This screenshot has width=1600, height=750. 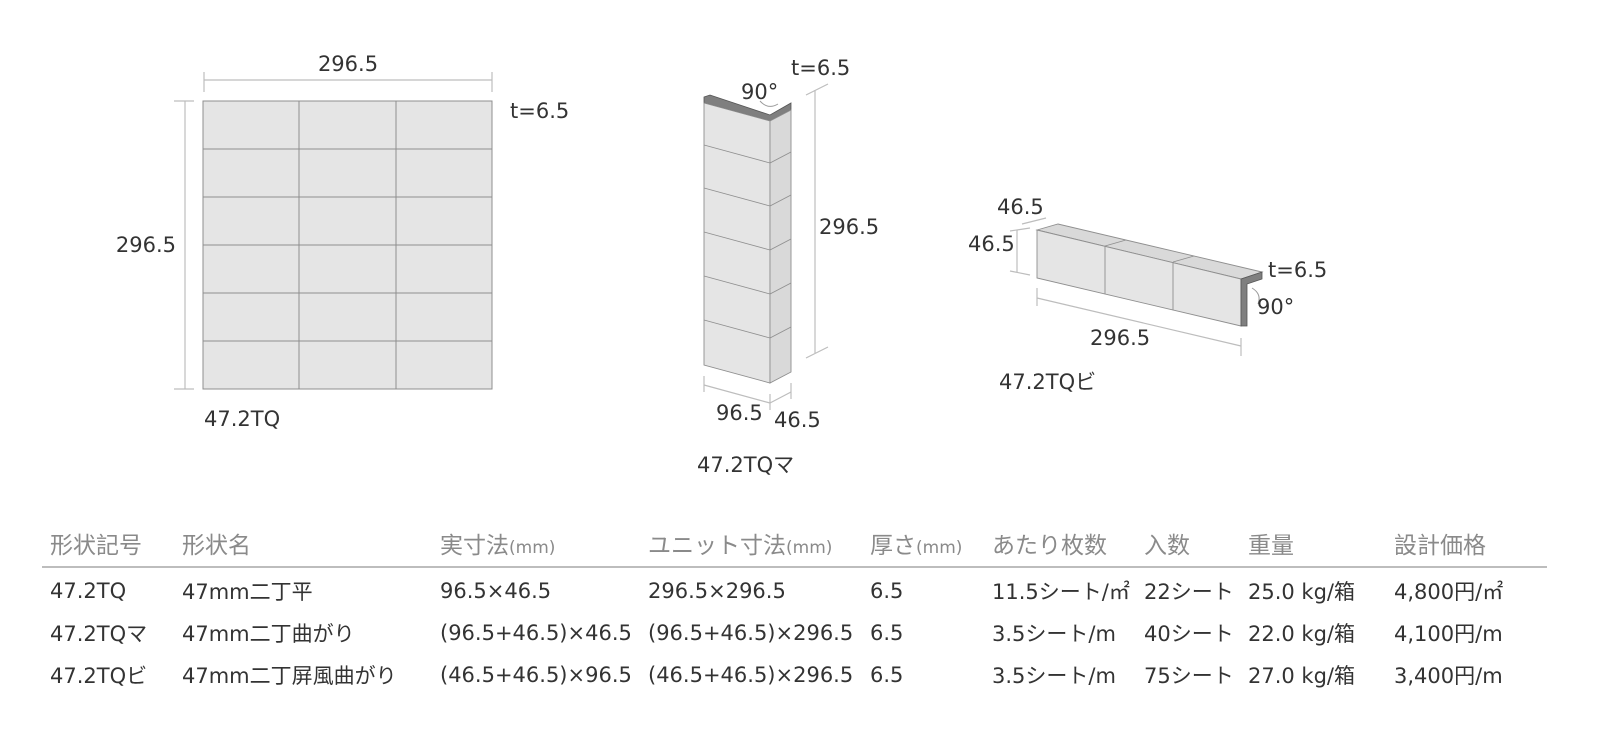 I want to click on edge-length-dimension-line, so click(x=1139, y=322).